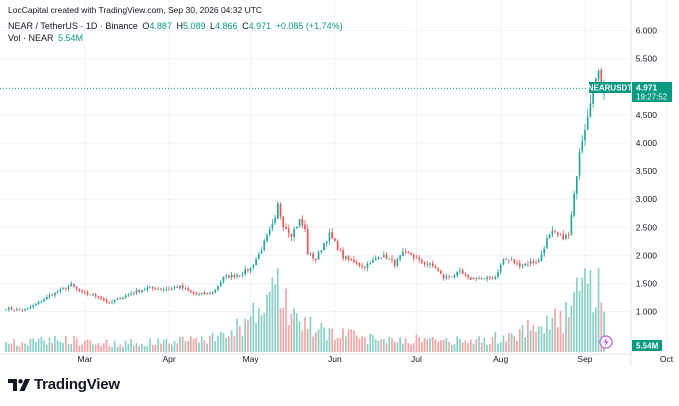  Describe the element at coordinates (647, 312) in the screenshot. I see `price-tick-label: 1.000` at that location.